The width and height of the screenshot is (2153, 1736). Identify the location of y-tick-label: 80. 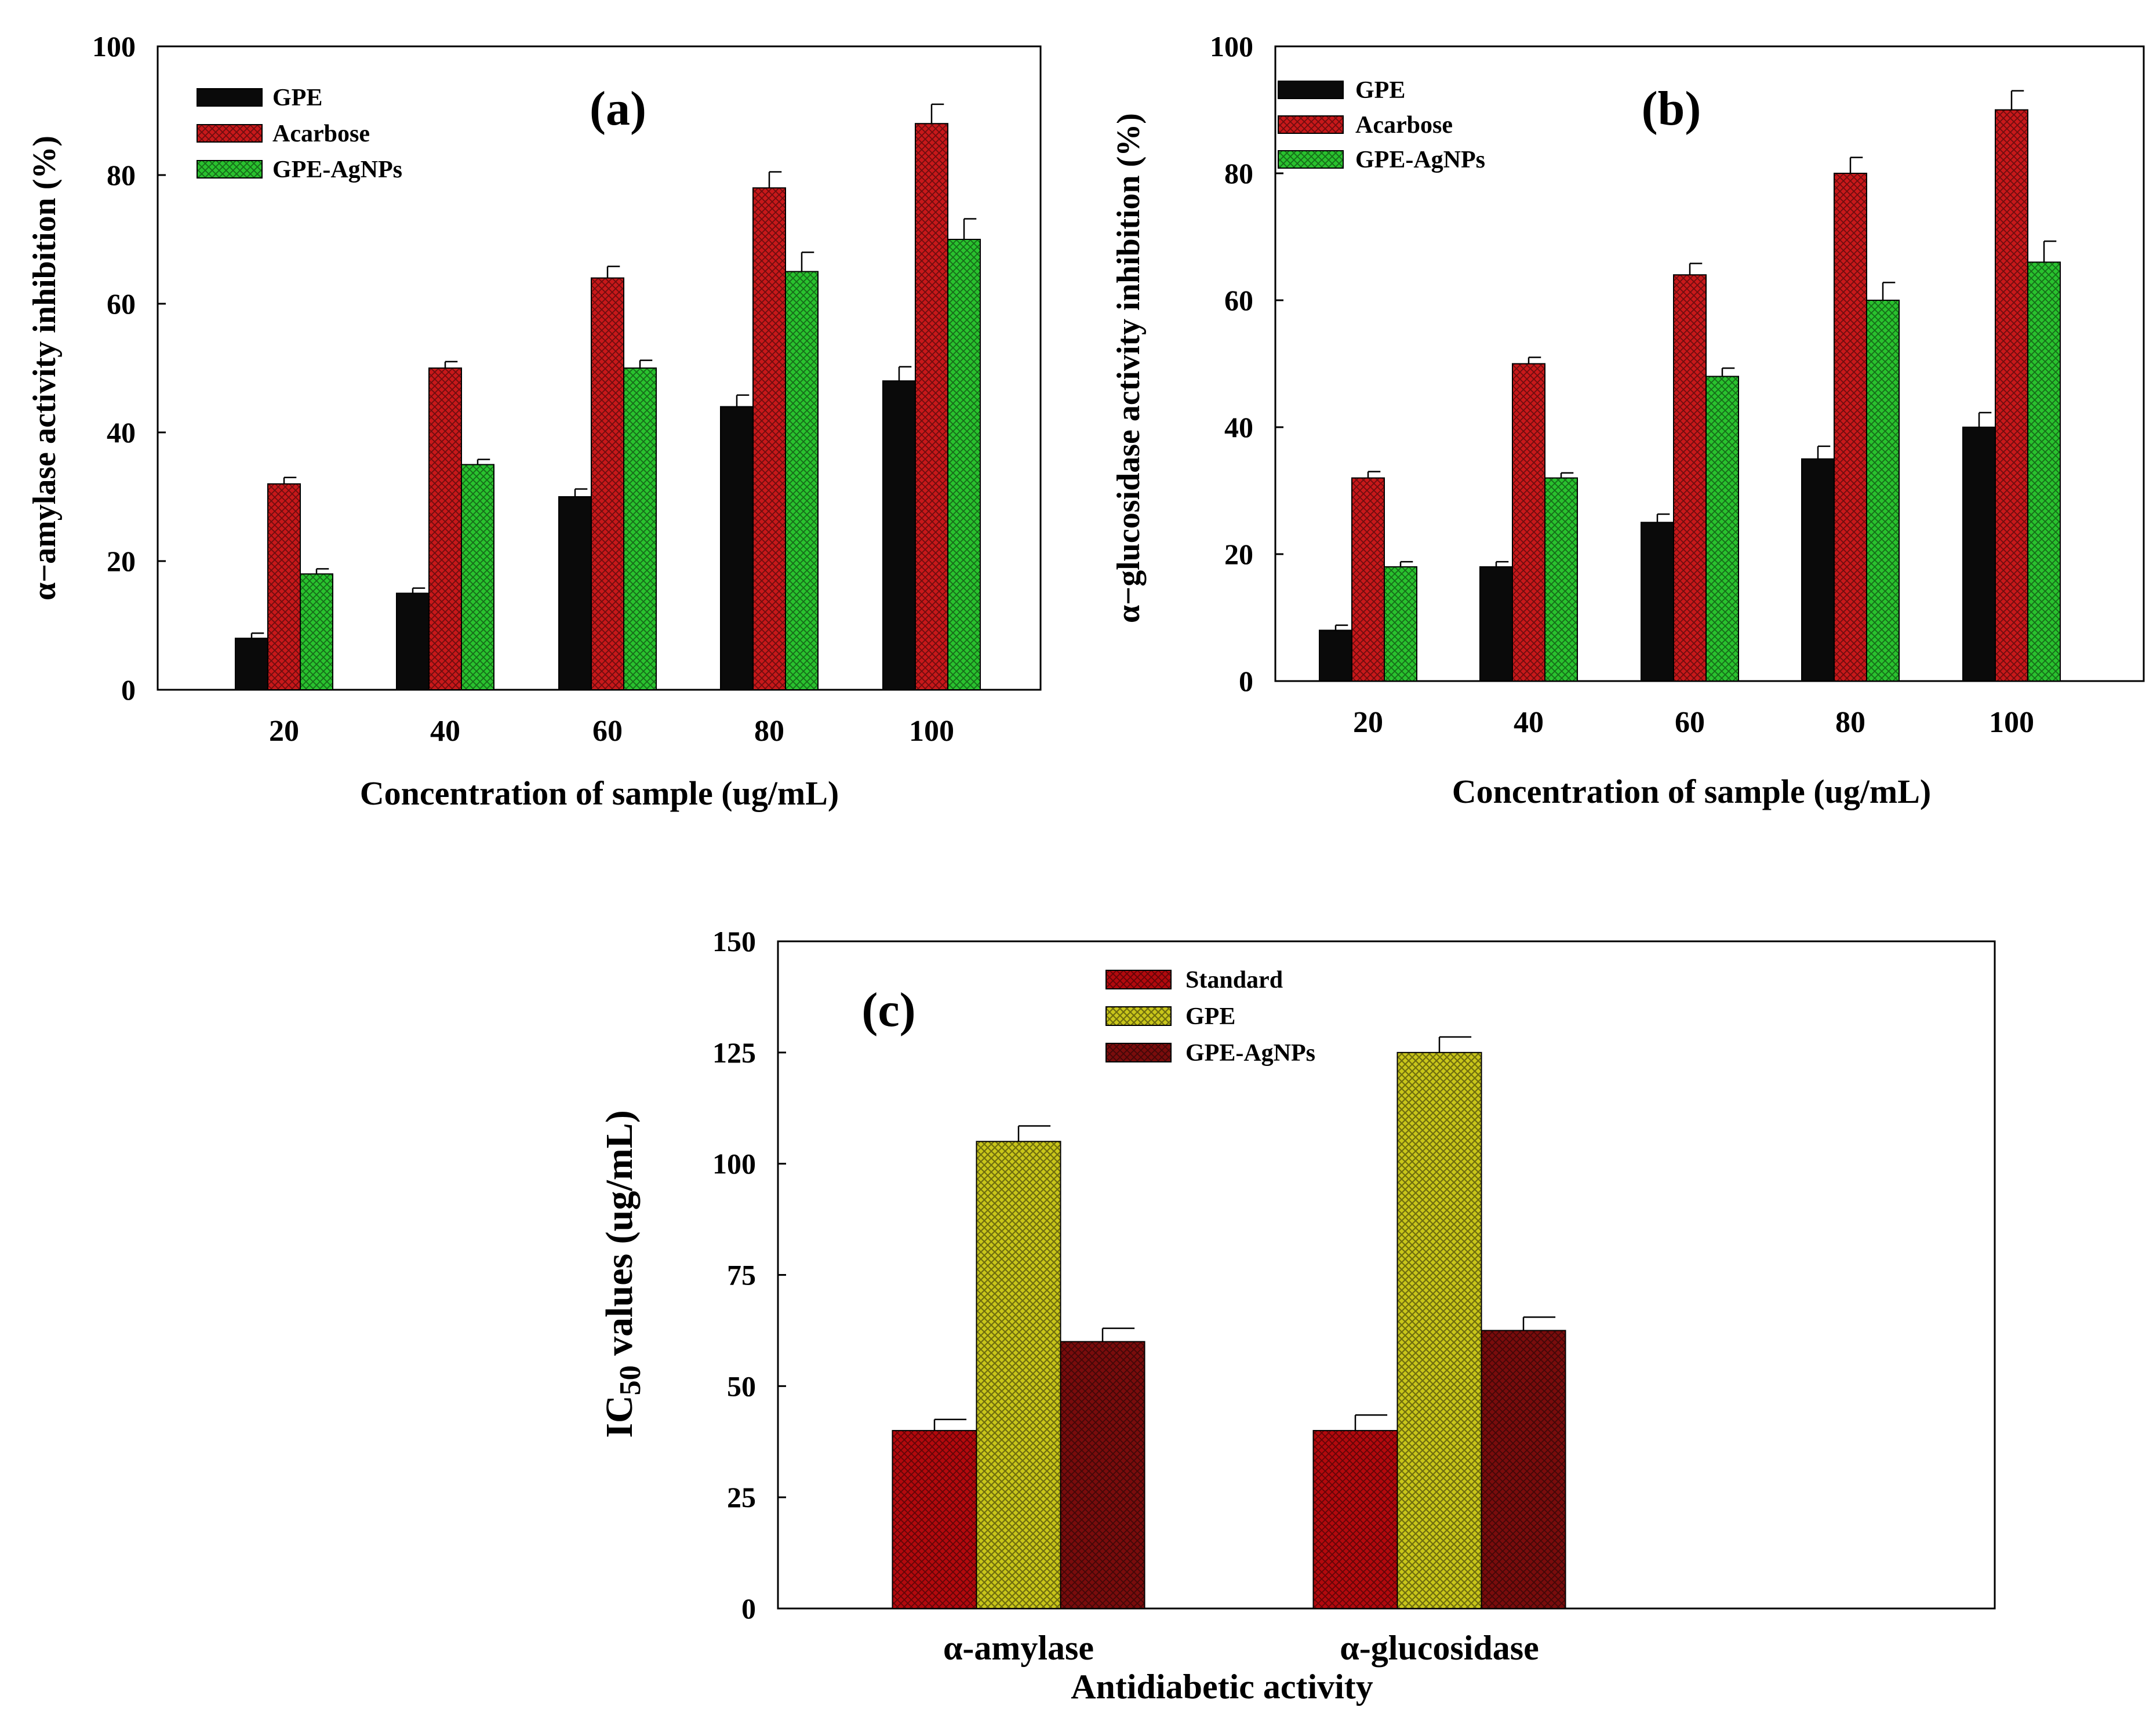
(1238, 173).